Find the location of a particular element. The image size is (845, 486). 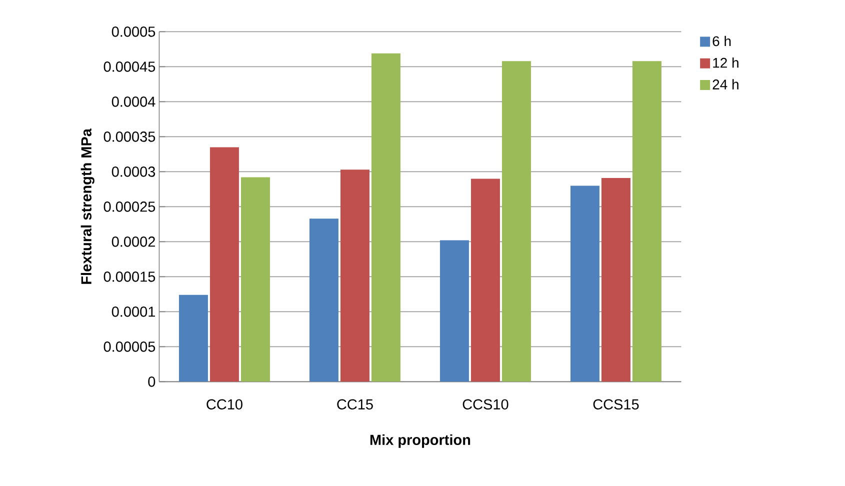

y-axis-title: Flextural strength MPa is located at coordinates (87, 206).